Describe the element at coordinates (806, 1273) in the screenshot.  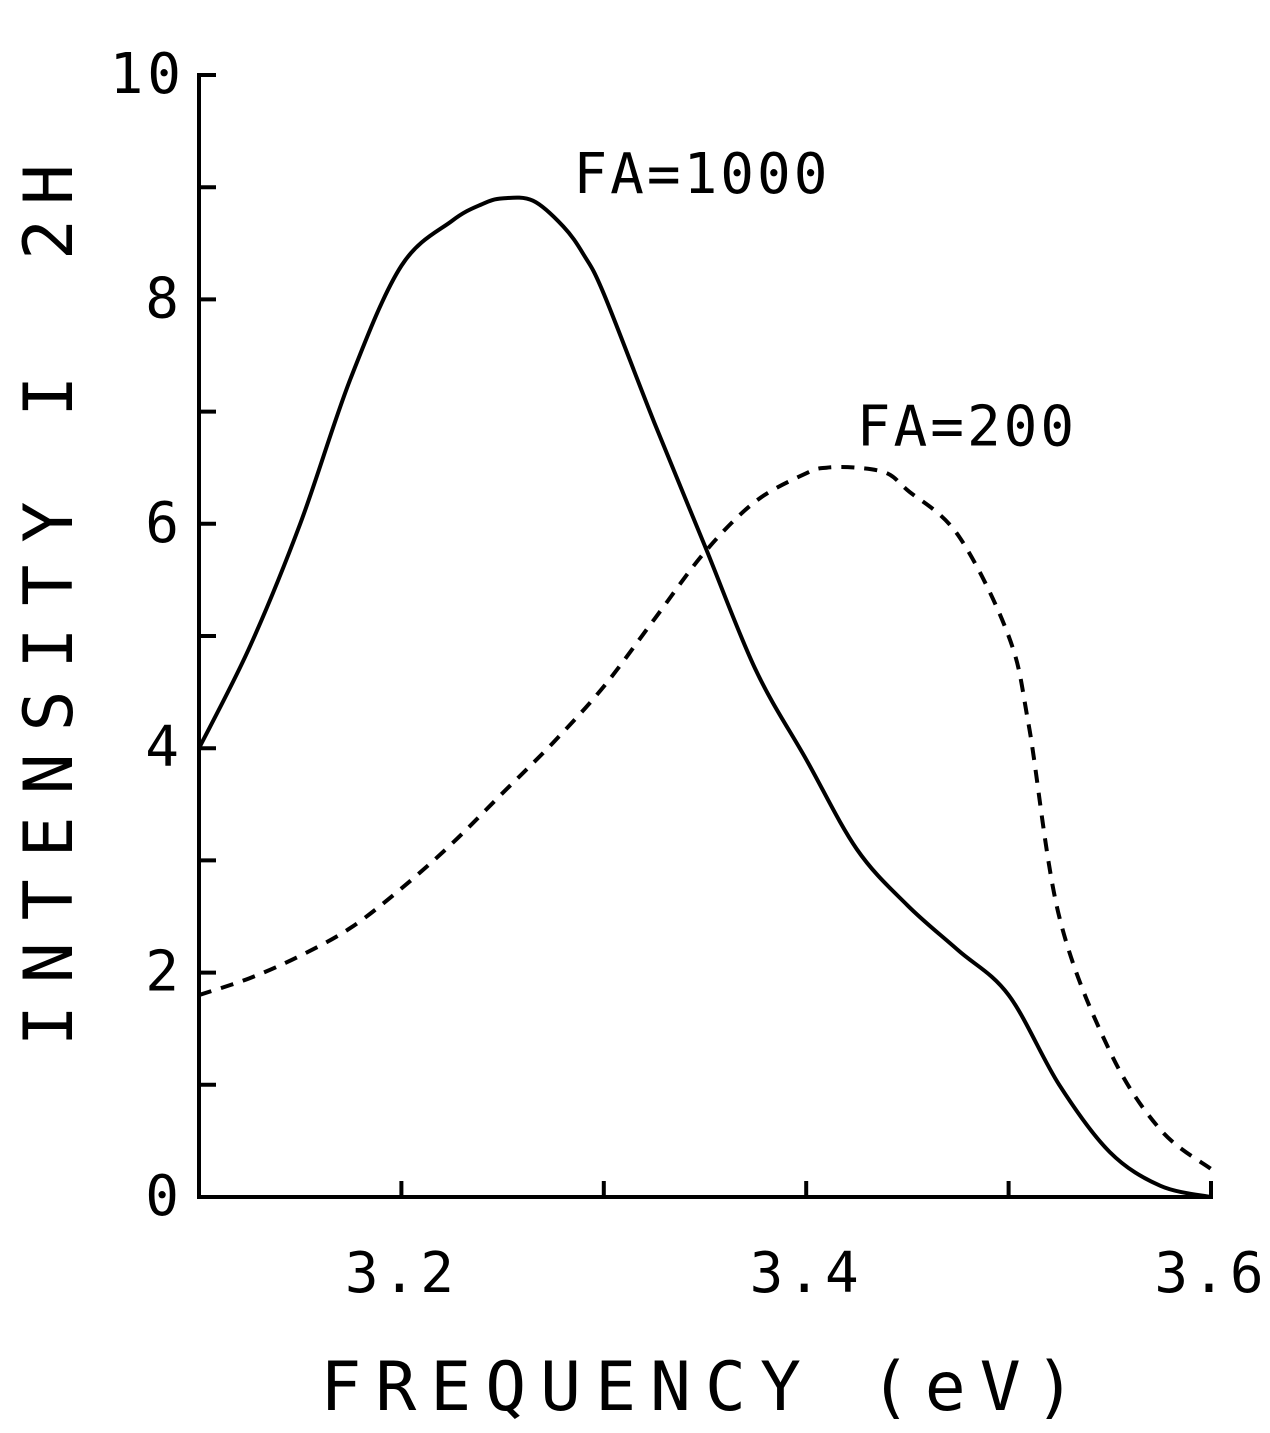
I see `x-tick-label-3-4: 3.4` at that location.